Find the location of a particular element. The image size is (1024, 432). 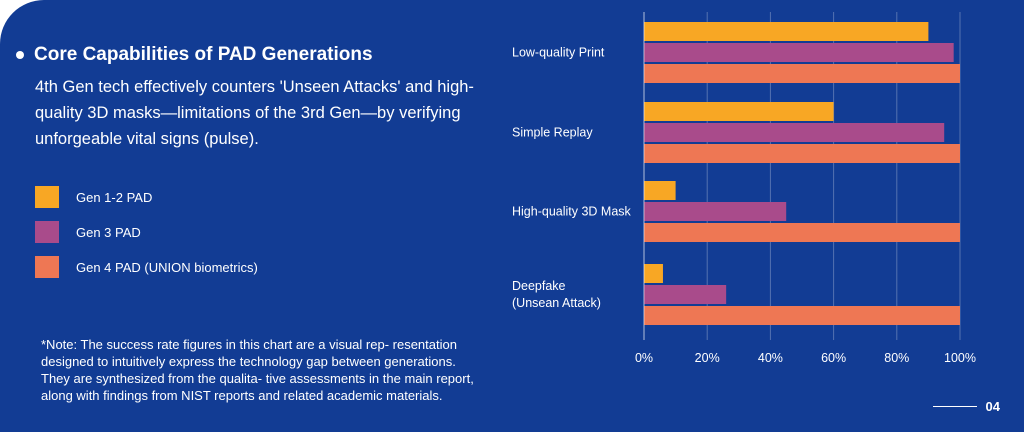

legend-label-gen3: Gen 3 PAD is located at coordinates (108, 232).